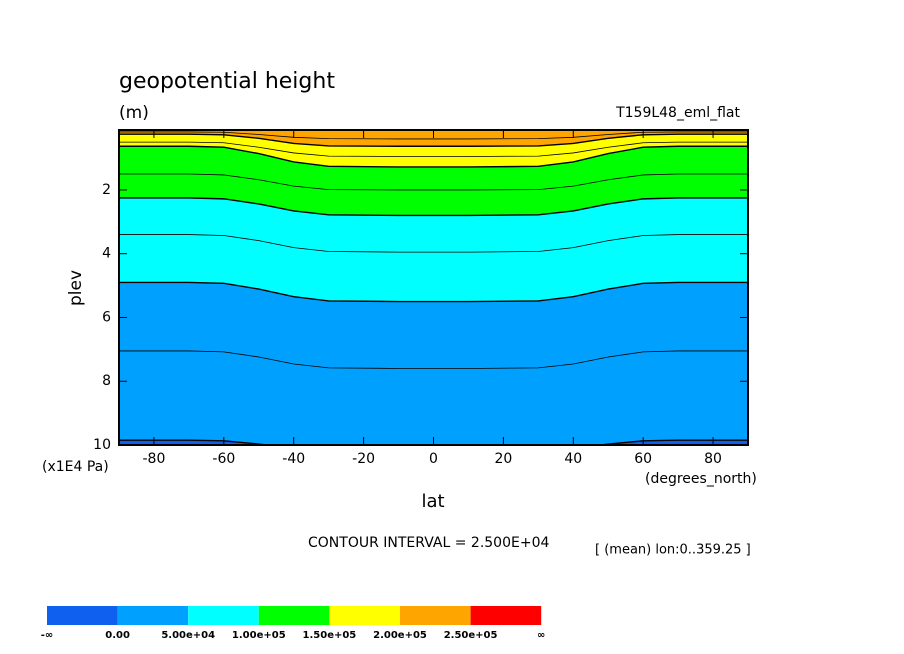 Image resolution: width=904 pixels, height=654 pixels. What do you see at coordinates (573, 459) in the screenshot?
I see `x-tick-label: 40` at bounding box center [573, 459].